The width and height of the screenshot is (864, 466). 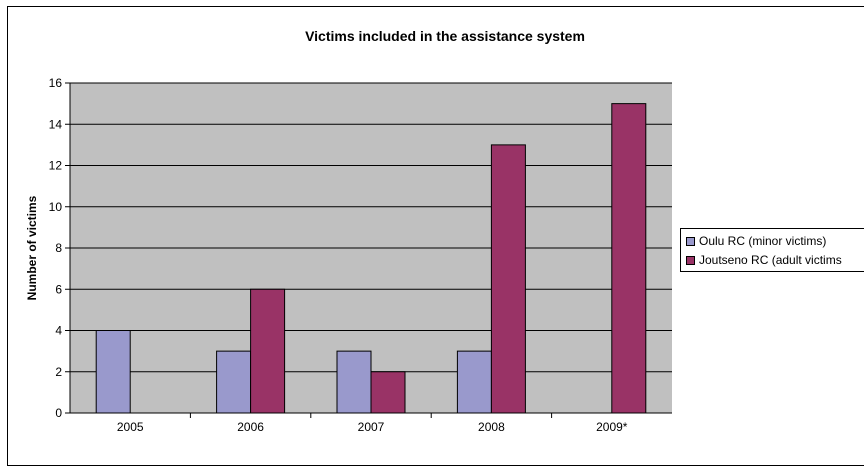 What do you see at coordinates (130, 427) in the screenshot?
I see `x-tick-label: 2005` at bounding box center [130, 427].